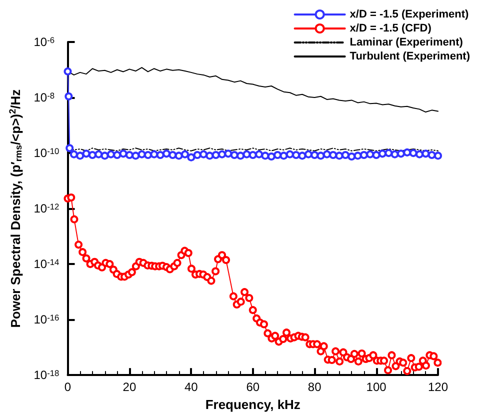 Image resolution: width=479 pixels, height=416 pixels. I want to click on x-tick-label: 40, so click(191, 387).